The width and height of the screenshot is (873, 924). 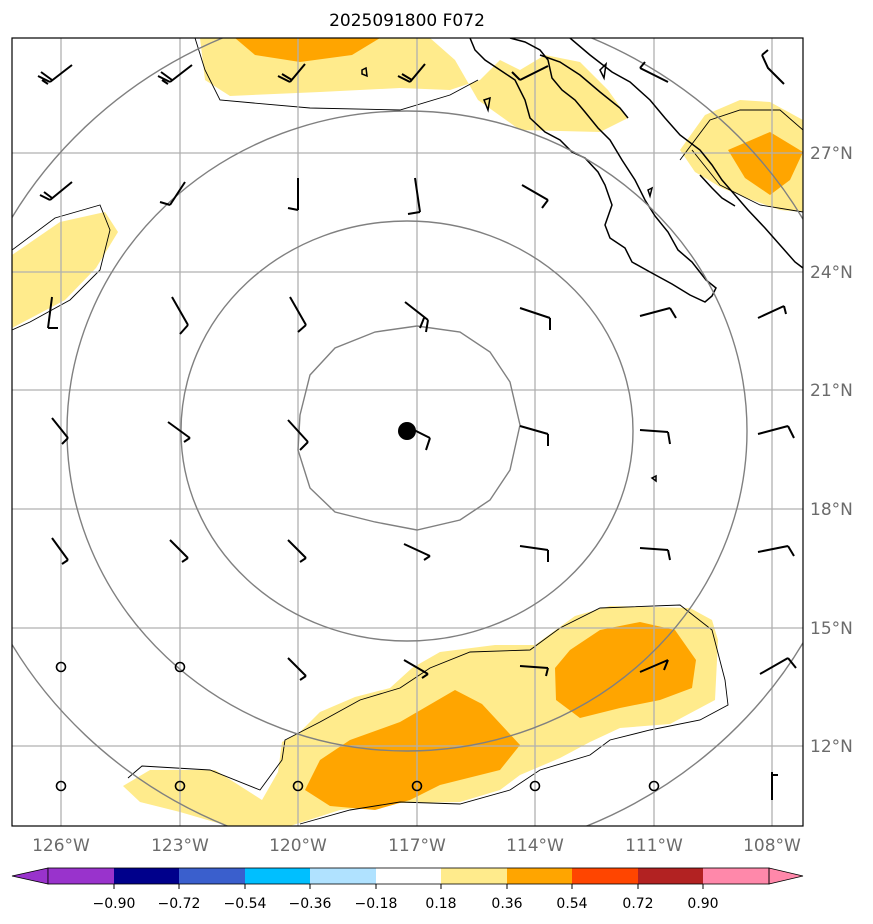 I want to click on x-tick-label: 108°W, so click(x=772, y=846).